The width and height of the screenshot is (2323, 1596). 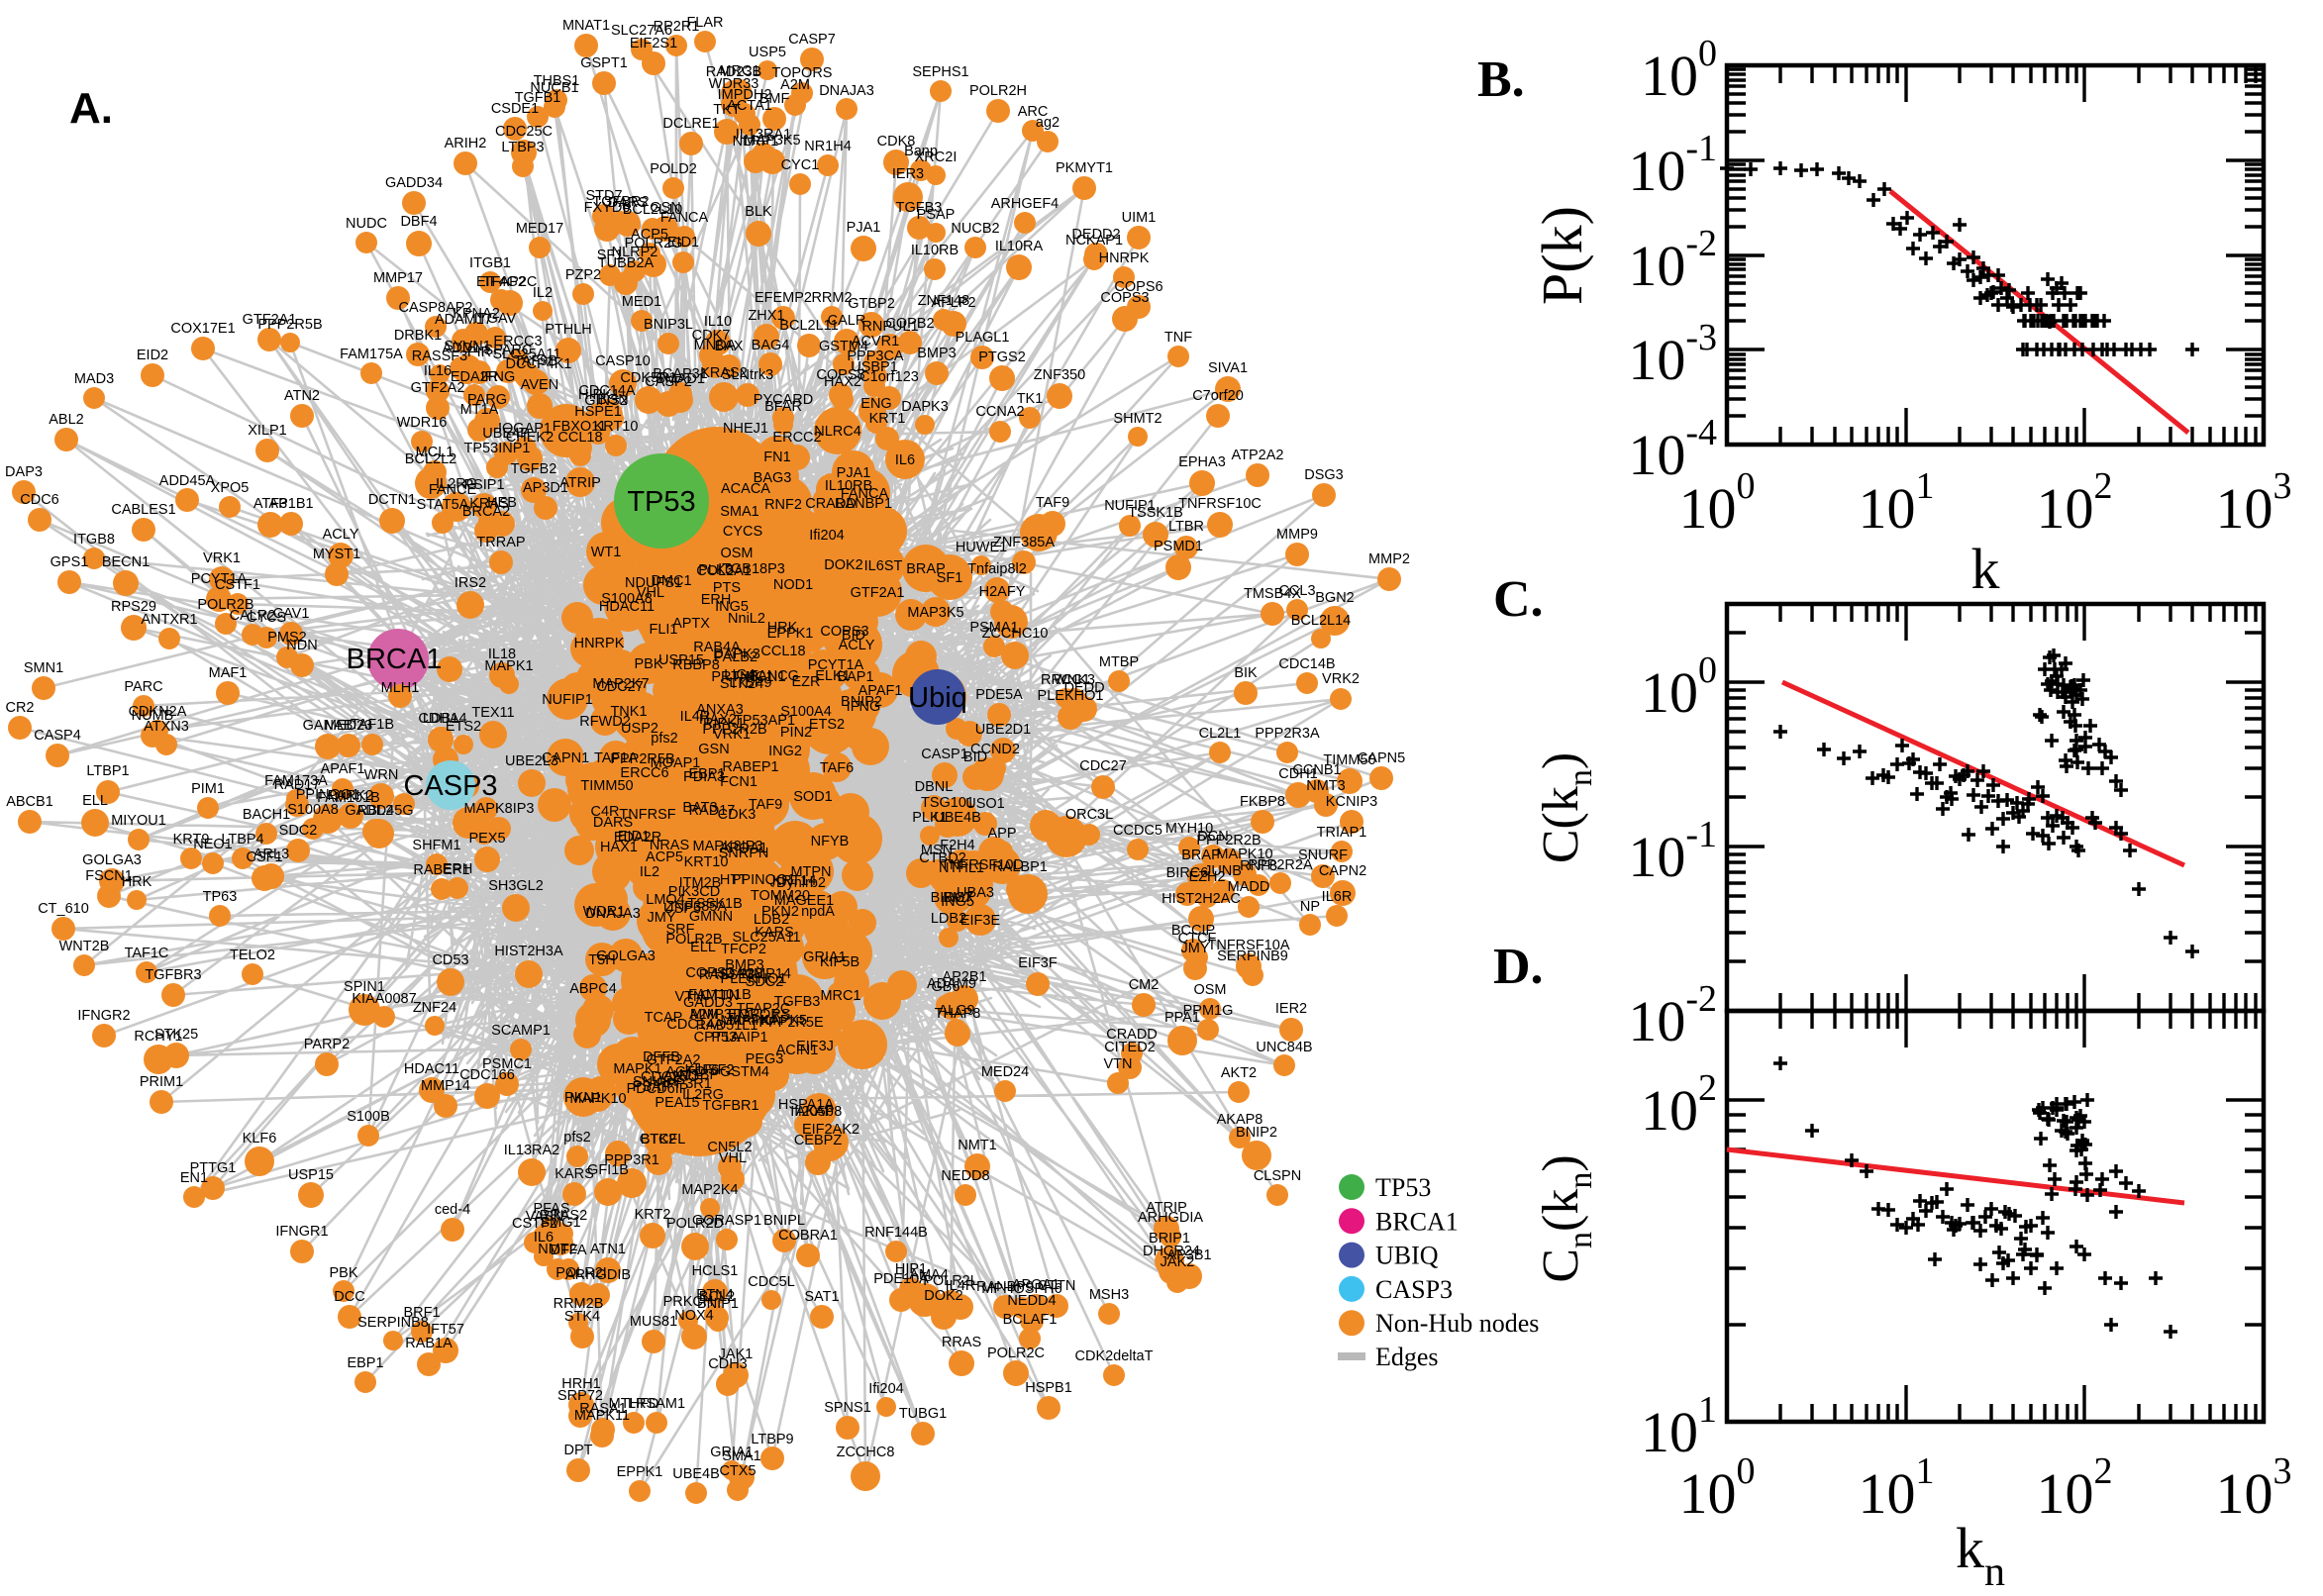 What do you see at coordinates (741, 1456) in the screenshot?
I see `svg-text: SMA1` at bounding box center [741, 1456].